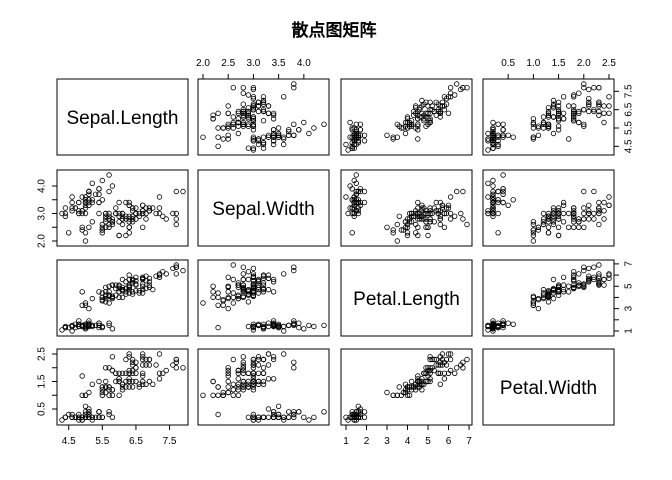 Image resolution: width=672 pixels, height=480 pixels. I want to click on x-axis-col1: 4.5 5.5 6.5 7.5, so click(119, 435).